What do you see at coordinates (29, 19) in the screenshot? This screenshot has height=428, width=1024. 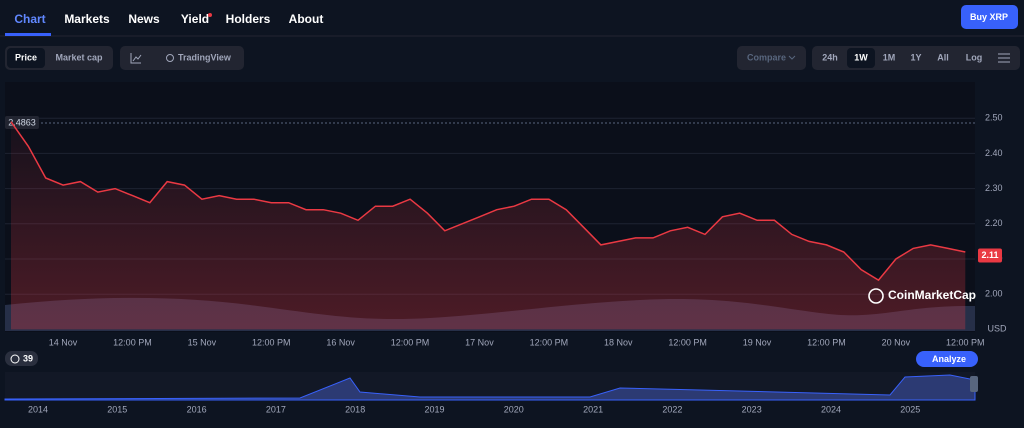 I see `nav-tab: Chart` at bounding box center [29, 19].